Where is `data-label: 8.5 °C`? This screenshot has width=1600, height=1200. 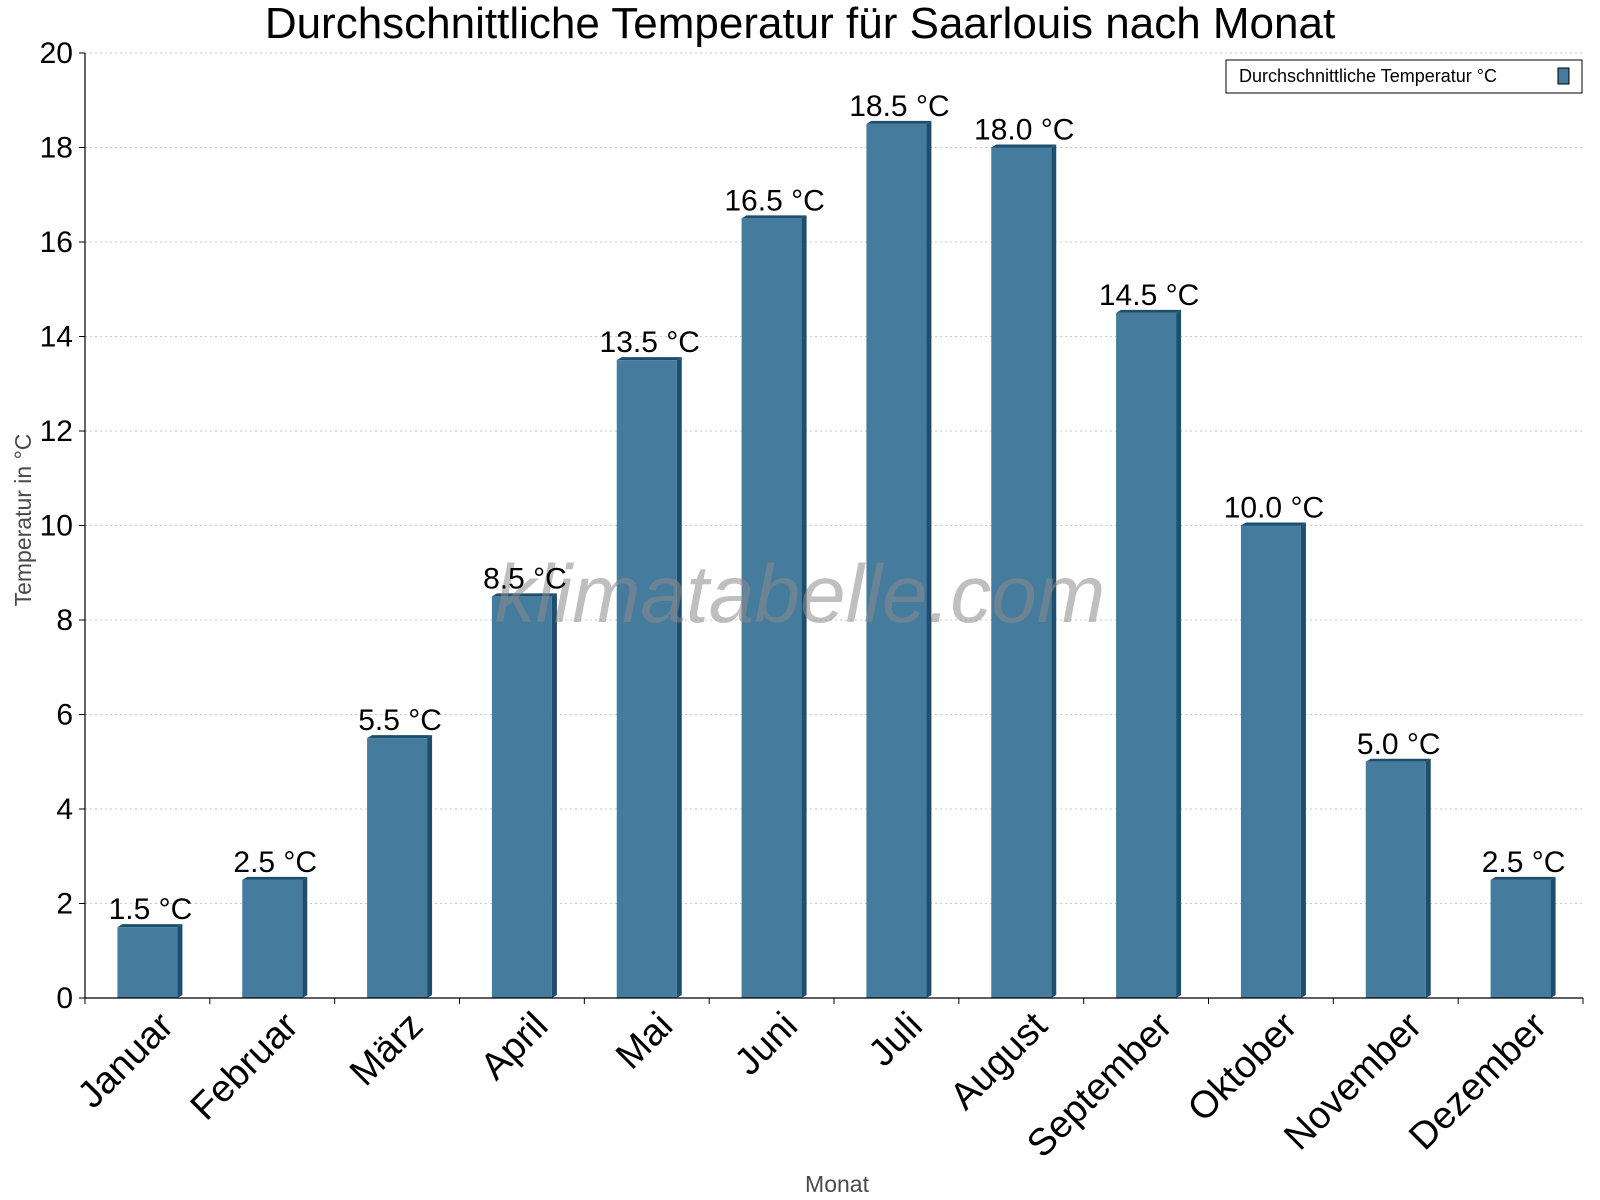
data-label: 8.5 °C is located at coordinates (525, 578).